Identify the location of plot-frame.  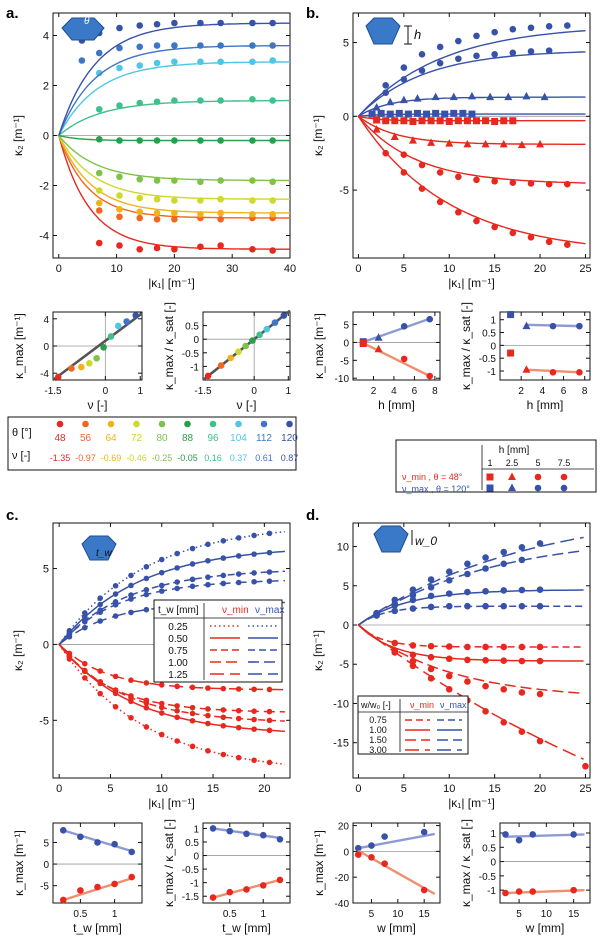
(396, 863).